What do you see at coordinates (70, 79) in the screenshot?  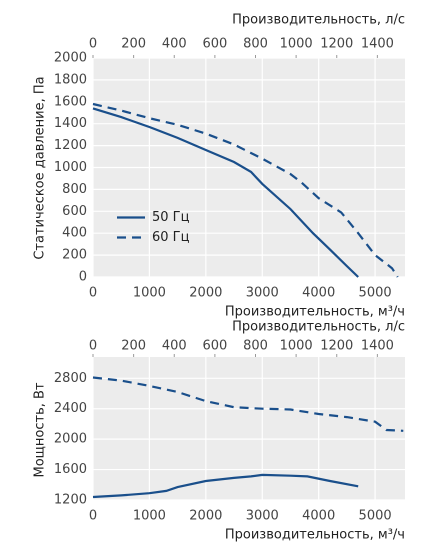 I see `y-tick-label: 1800` at bounding box center [70, 79].